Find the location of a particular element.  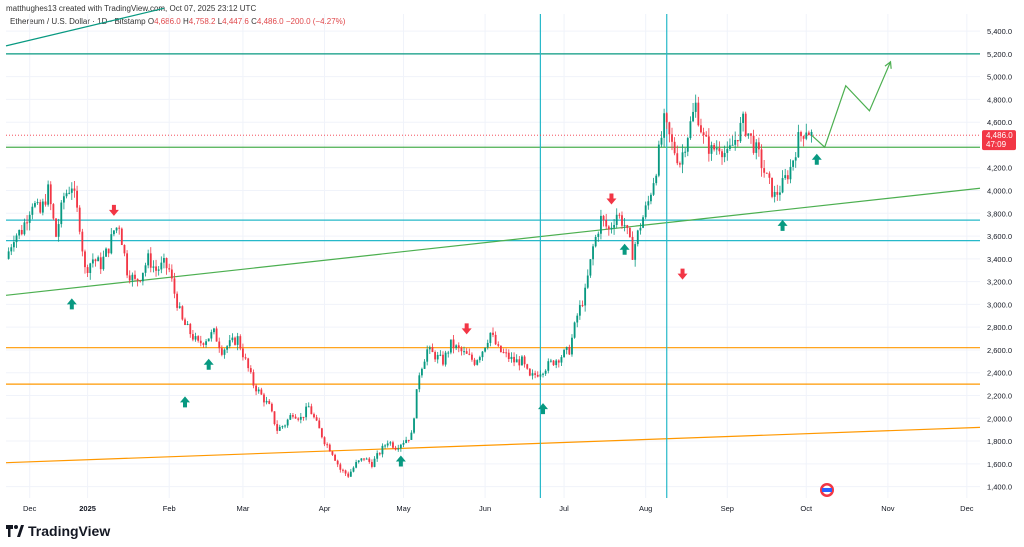

x-tick-label: Jul is located at coordinates (564, 508).